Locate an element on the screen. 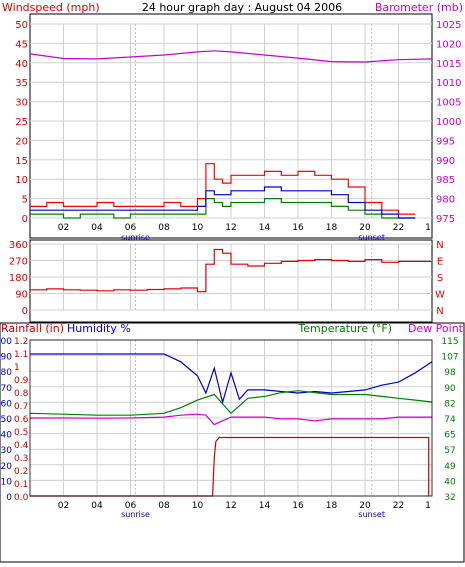 The image size is (465, 567). temperature-tick-label: 98 is located at coordinates (450, 373).